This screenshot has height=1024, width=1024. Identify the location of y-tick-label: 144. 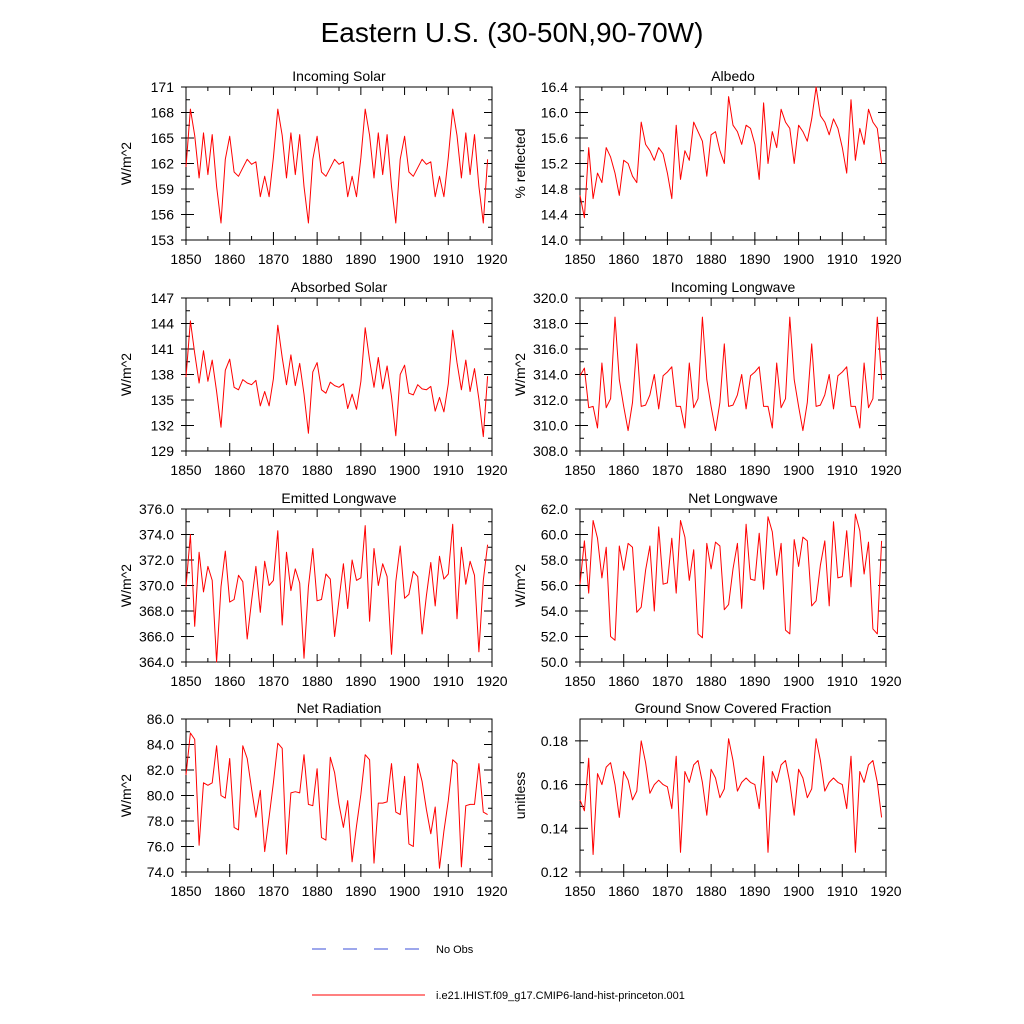
(163, 324).